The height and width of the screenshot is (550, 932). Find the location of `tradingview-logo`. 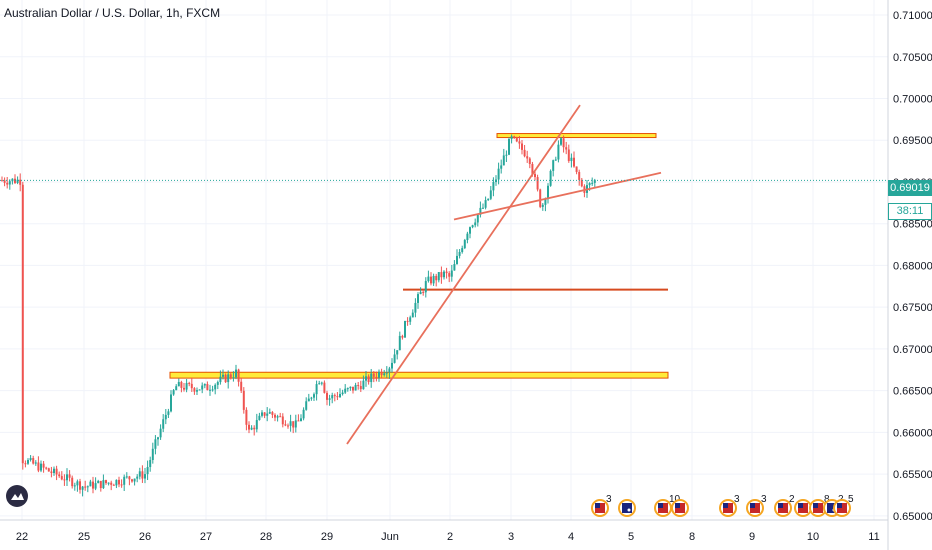

tradingview-logo is located at coordinates (17, 496).